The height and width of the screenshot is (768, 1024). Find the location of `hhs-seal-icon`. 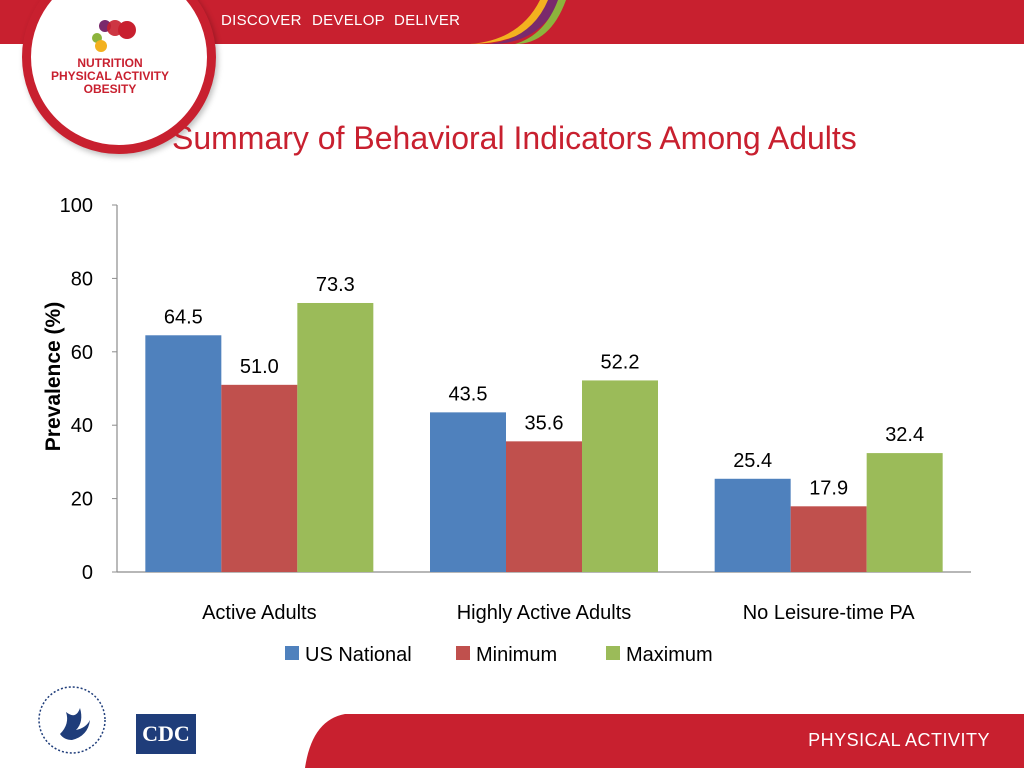

hhs-seal-icon is located at coordinates (72, 720).